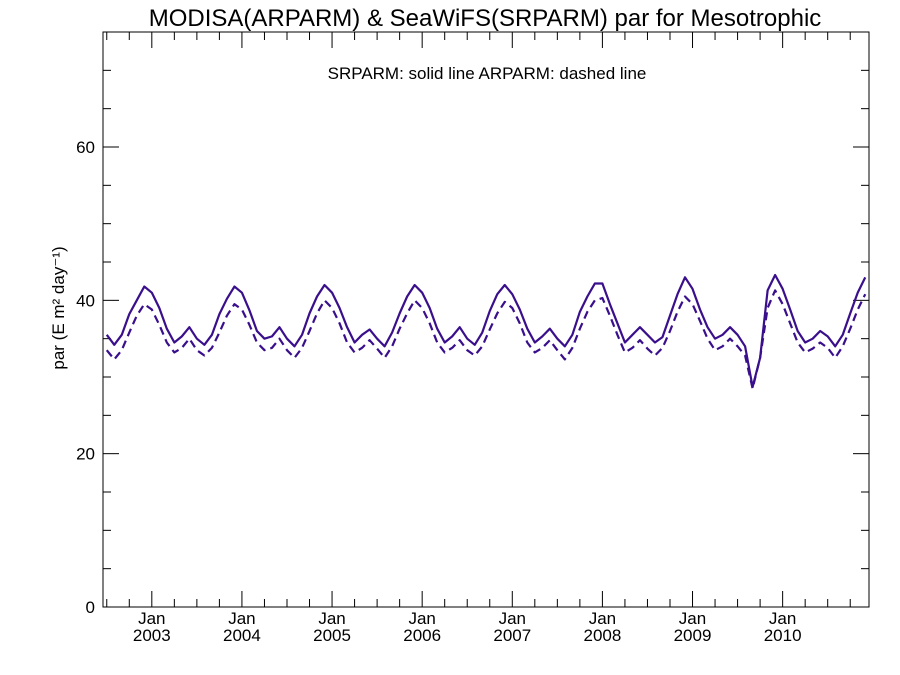 The image size is (900, 675). I want to click on y-tick-label: 0, so click(90, 607).